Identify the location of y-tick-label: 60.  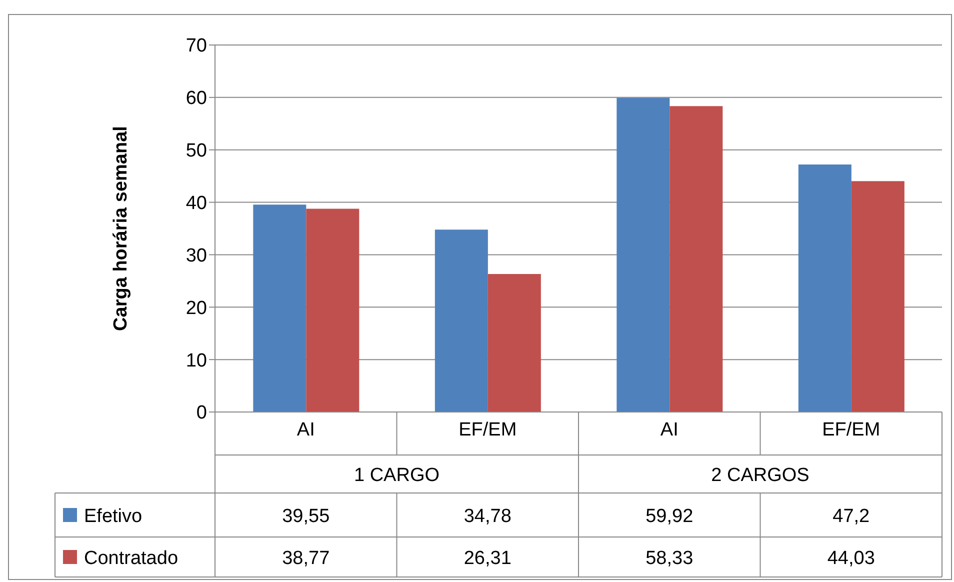
(196, 99).